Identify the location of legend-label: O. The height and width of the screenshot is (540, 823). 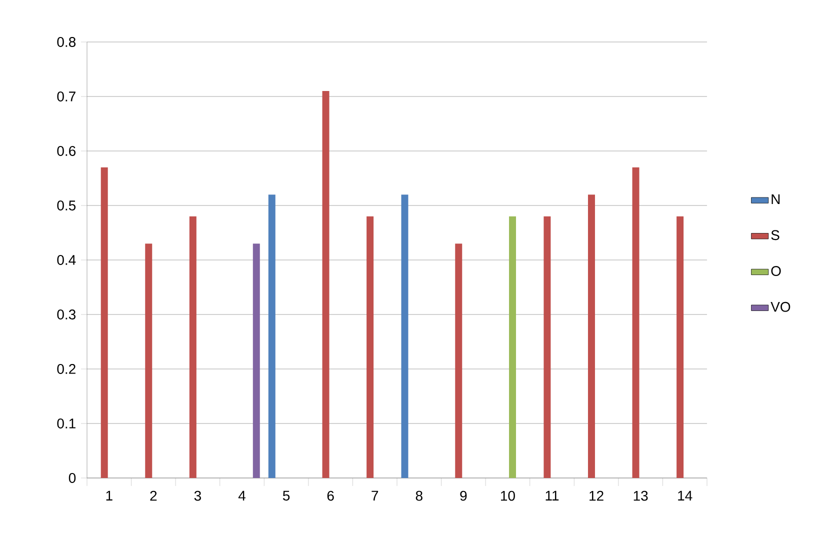
(776, 271).